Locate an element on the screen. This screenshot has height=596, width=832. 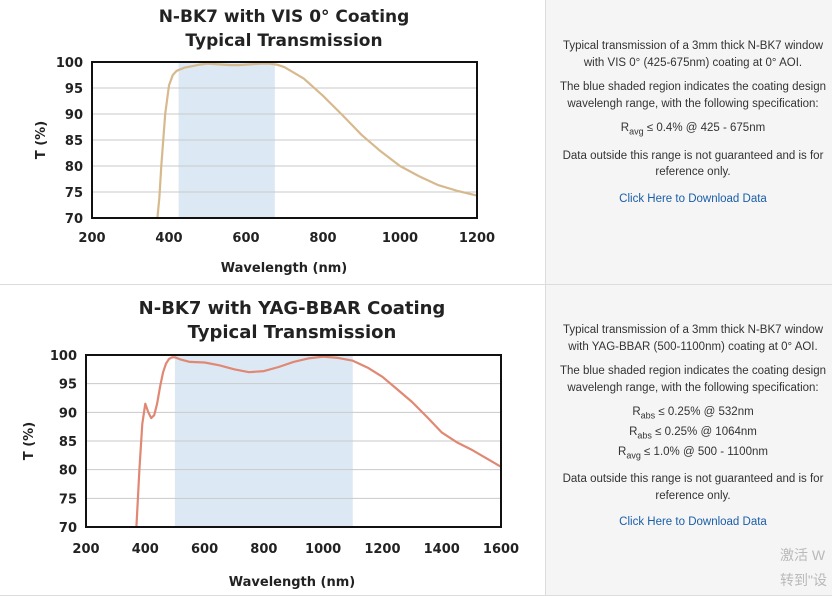
spec-line: Rabs ≤ 0.25% @ 532nm is located at coordinates (693, 414).